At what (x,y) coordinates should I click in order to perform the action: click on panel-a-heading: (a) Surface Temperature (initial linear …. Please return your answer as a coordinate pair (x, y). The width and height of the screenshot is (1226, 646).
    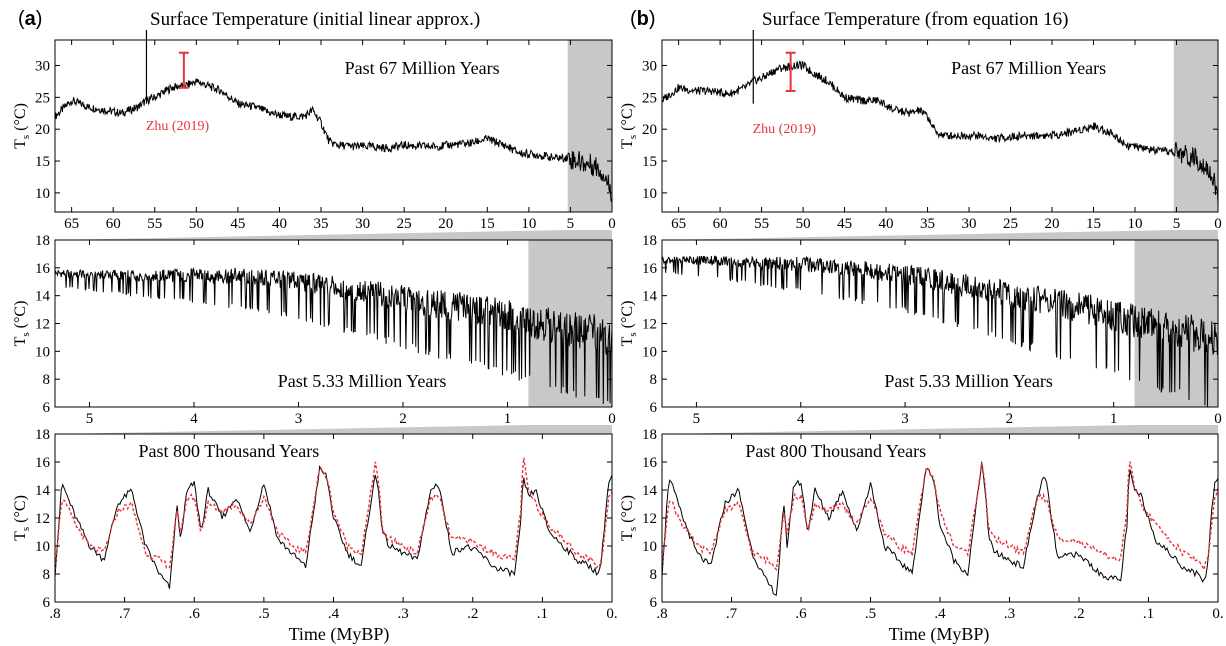
    Looking at the image, I should click on (249, 19).